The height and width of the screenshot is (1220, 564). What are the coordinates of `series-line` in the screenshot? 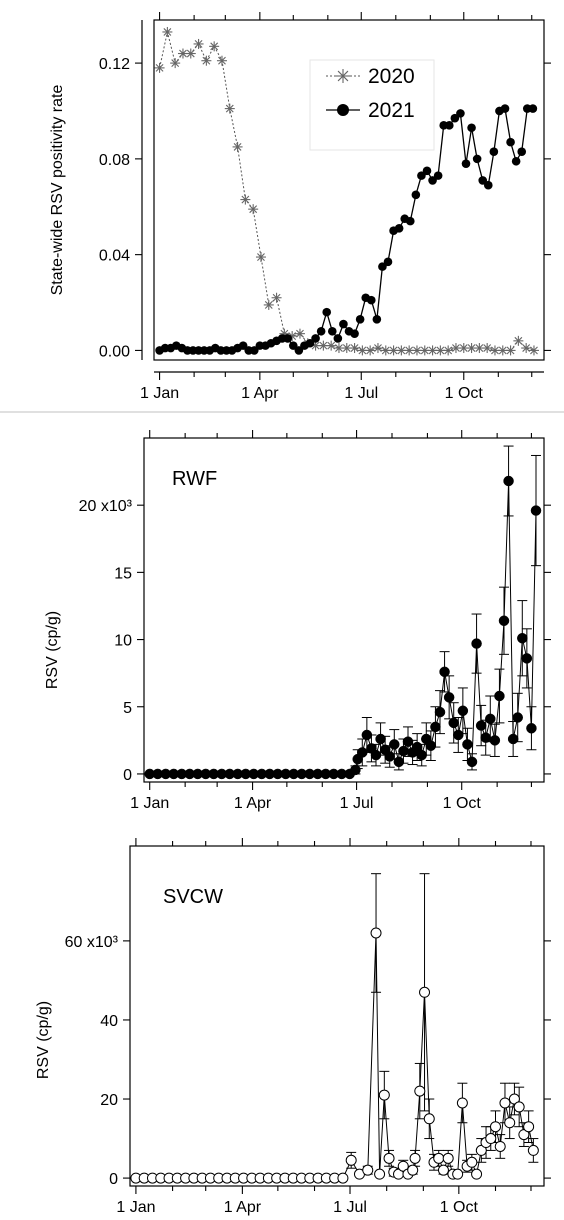 It's located at (334, 1055).